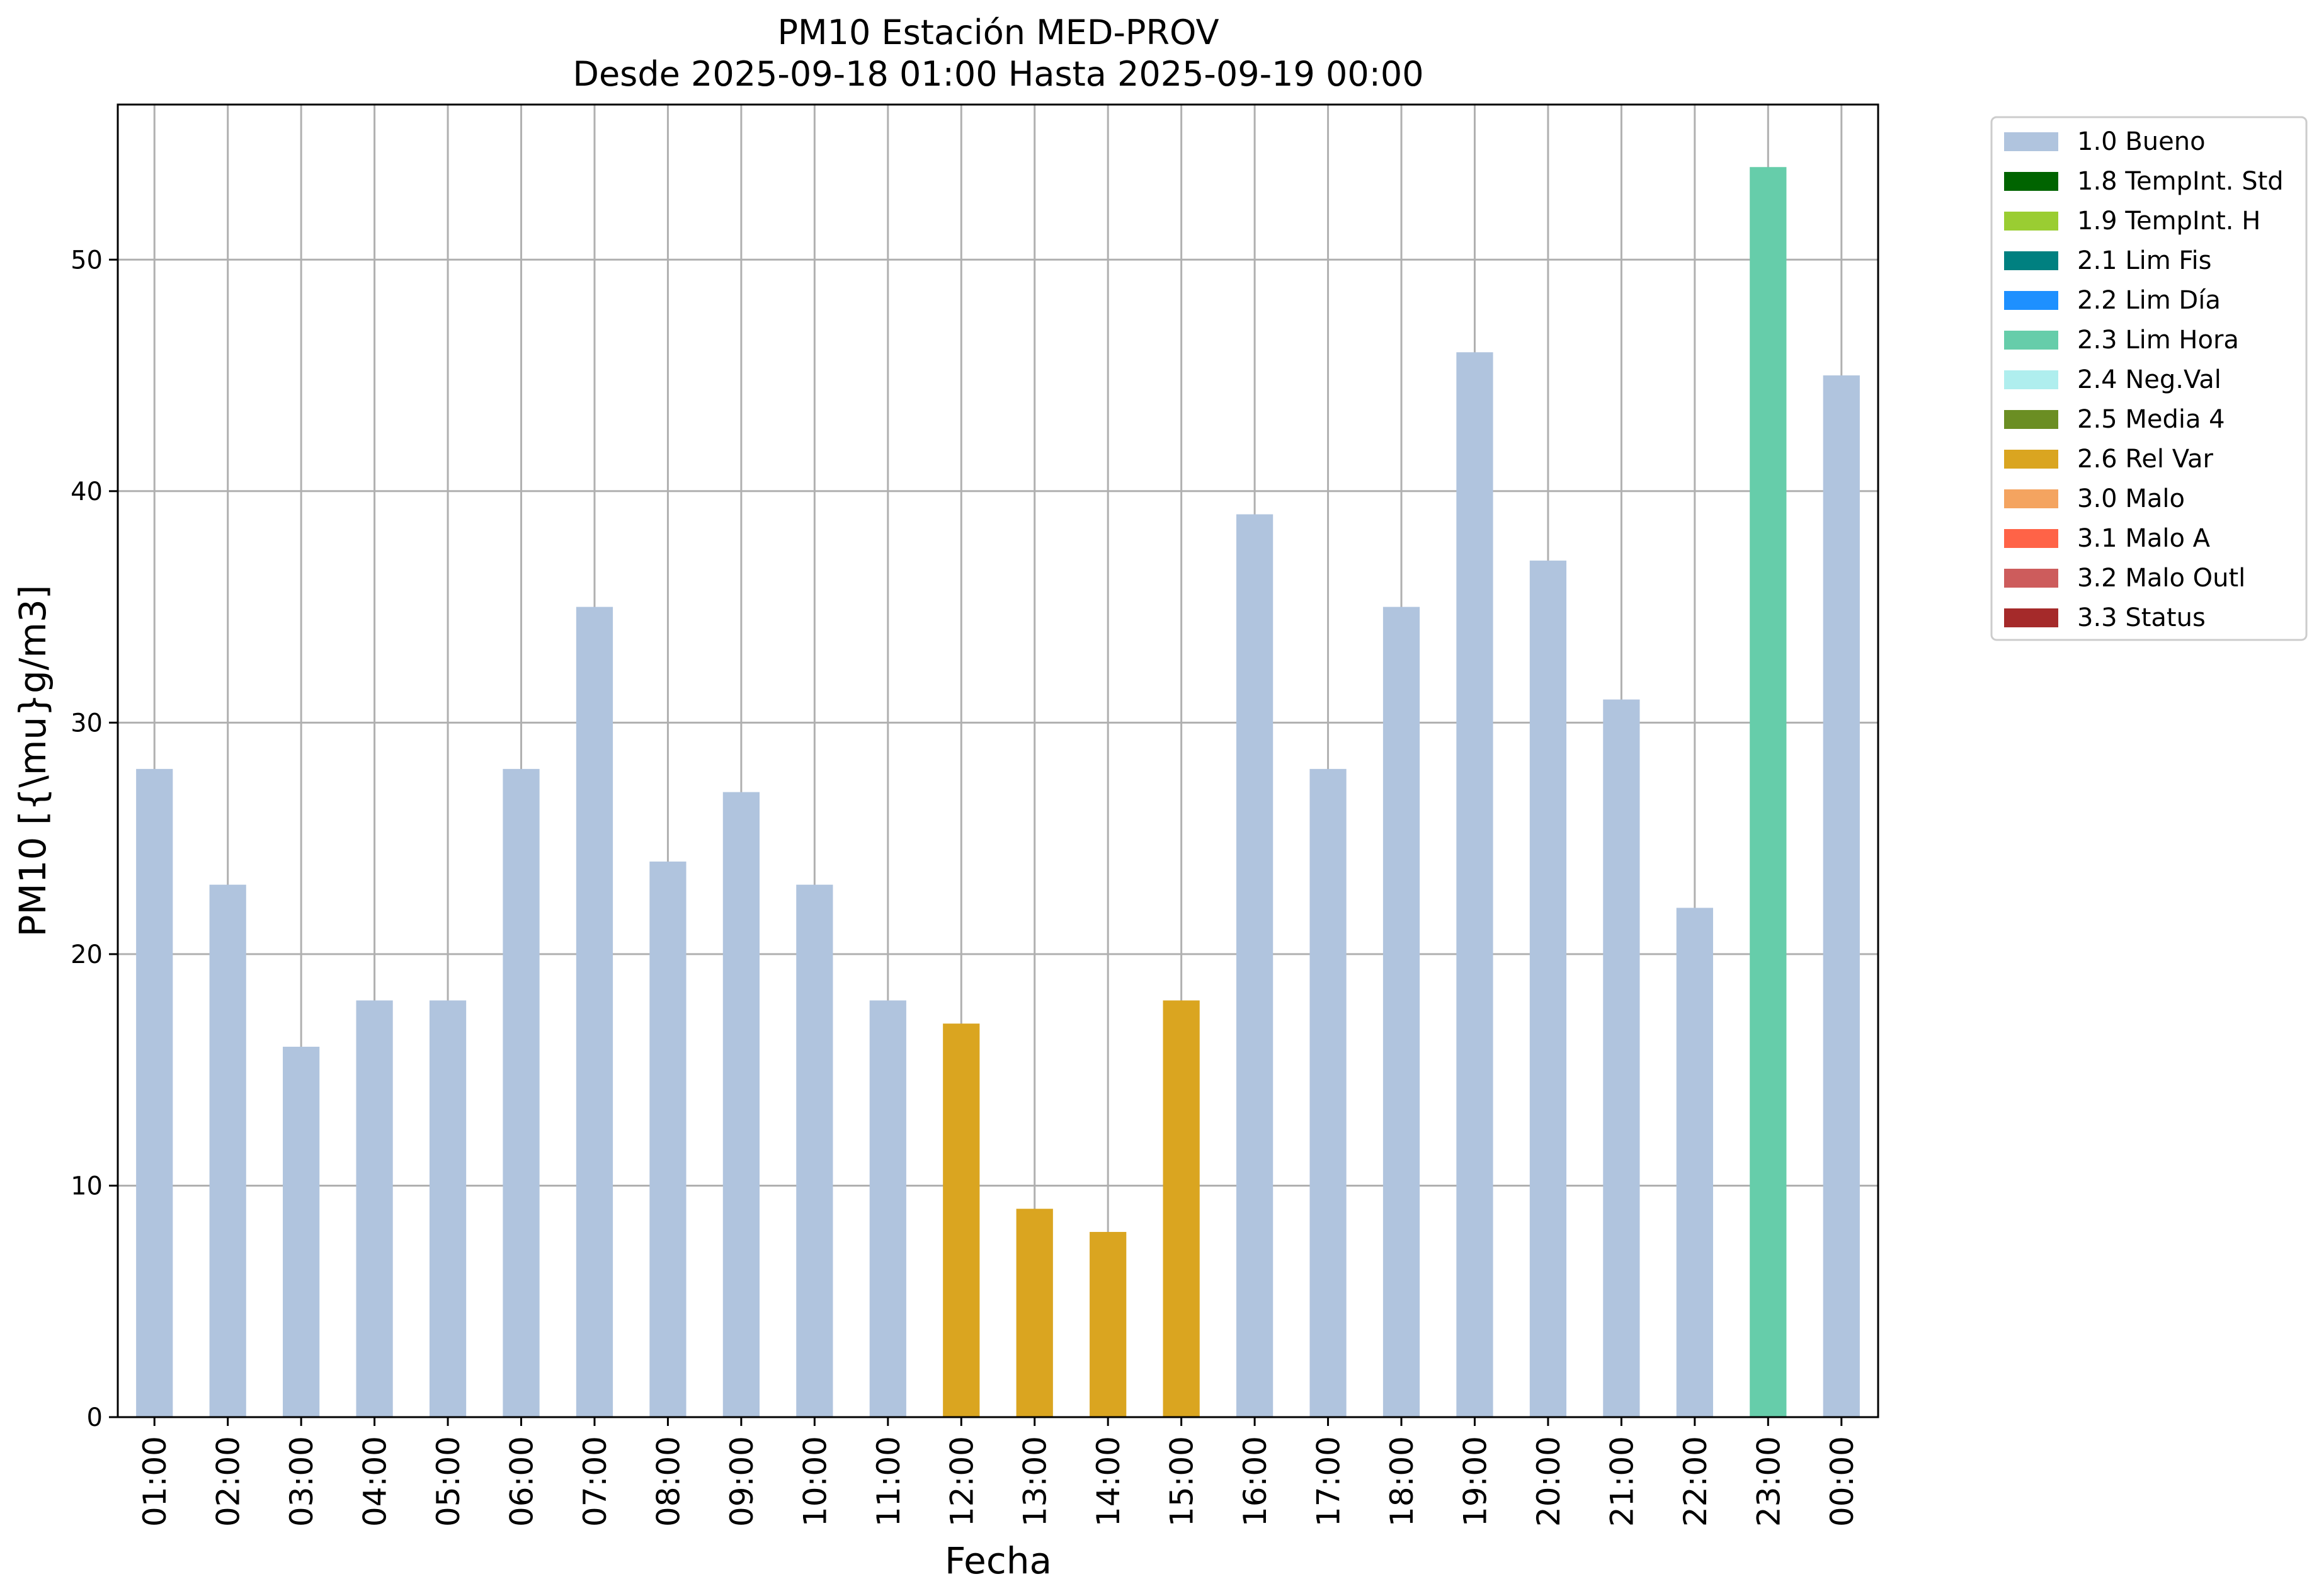 The image size is (2319, 1596). What do you see at coordinates (301, 1481) in the screenshot?
I see `x-tick-label: 03:00` at bounding box center [301, 1481].